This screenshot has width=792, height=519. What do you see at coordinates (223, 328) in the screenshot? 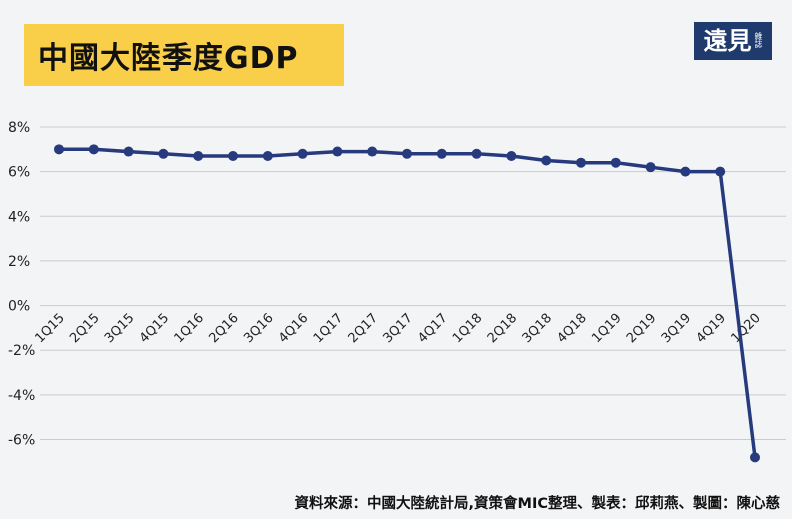
I see `x-tick-label: 2Q16` at bounding box center [223, 328].